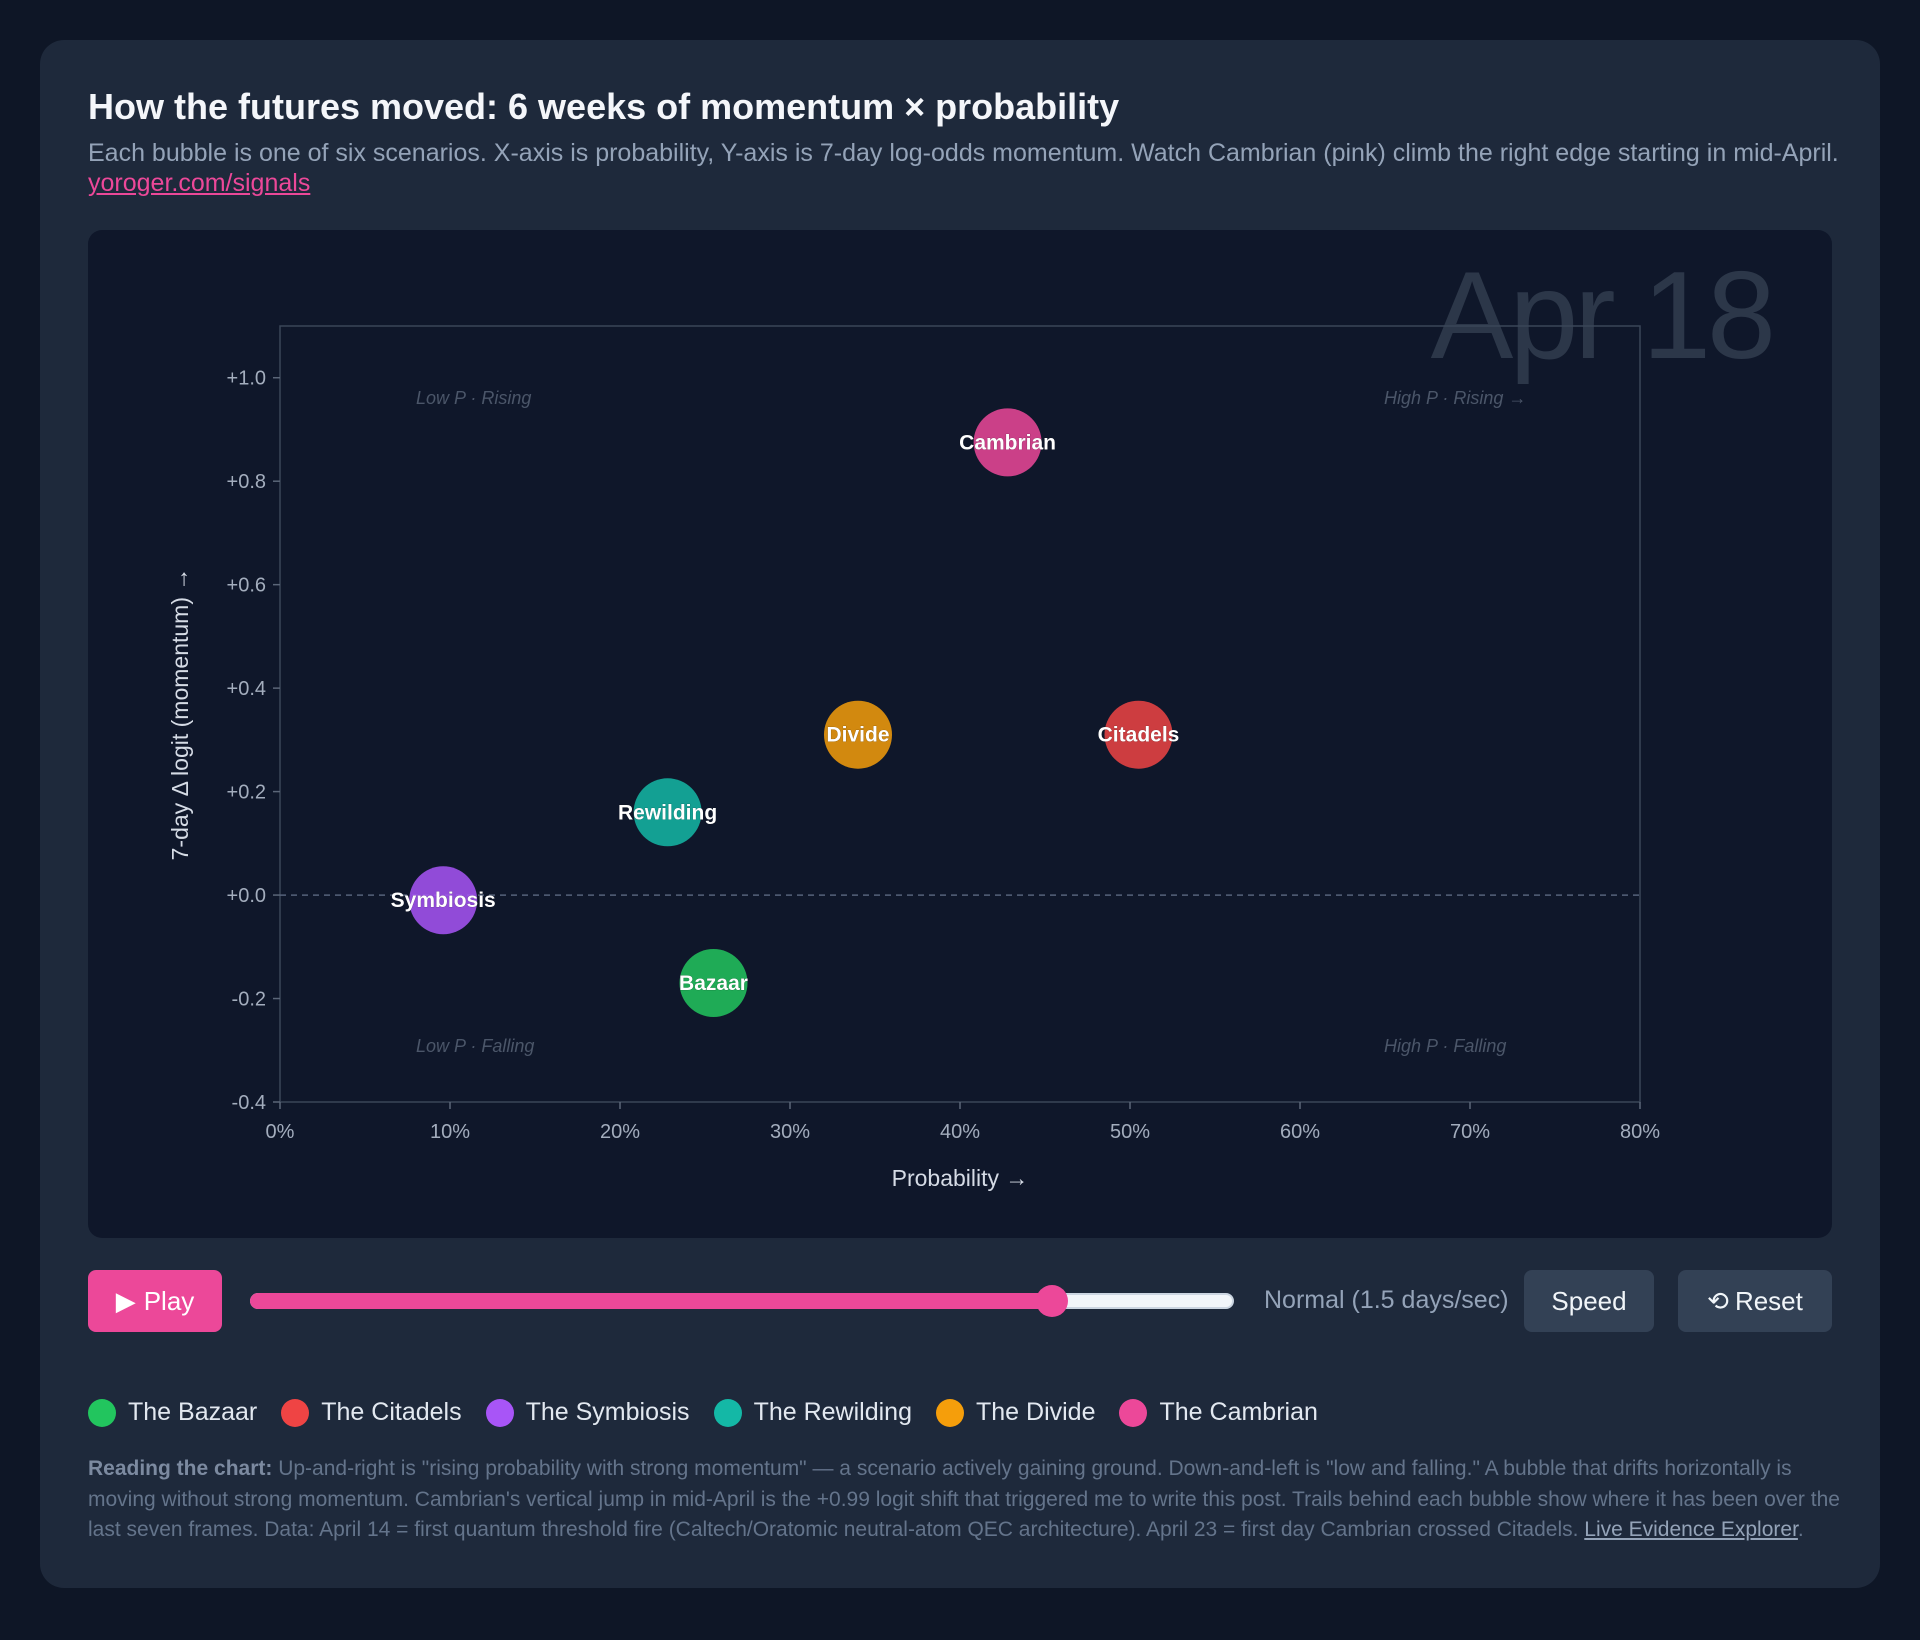 Image resolution: width=1920 pixels, height=1640 pixels. What do you see at coordinates (246, 896) in the screenshot?
I see `y-tick-label: +0.0` at bounding box center [246, 896].